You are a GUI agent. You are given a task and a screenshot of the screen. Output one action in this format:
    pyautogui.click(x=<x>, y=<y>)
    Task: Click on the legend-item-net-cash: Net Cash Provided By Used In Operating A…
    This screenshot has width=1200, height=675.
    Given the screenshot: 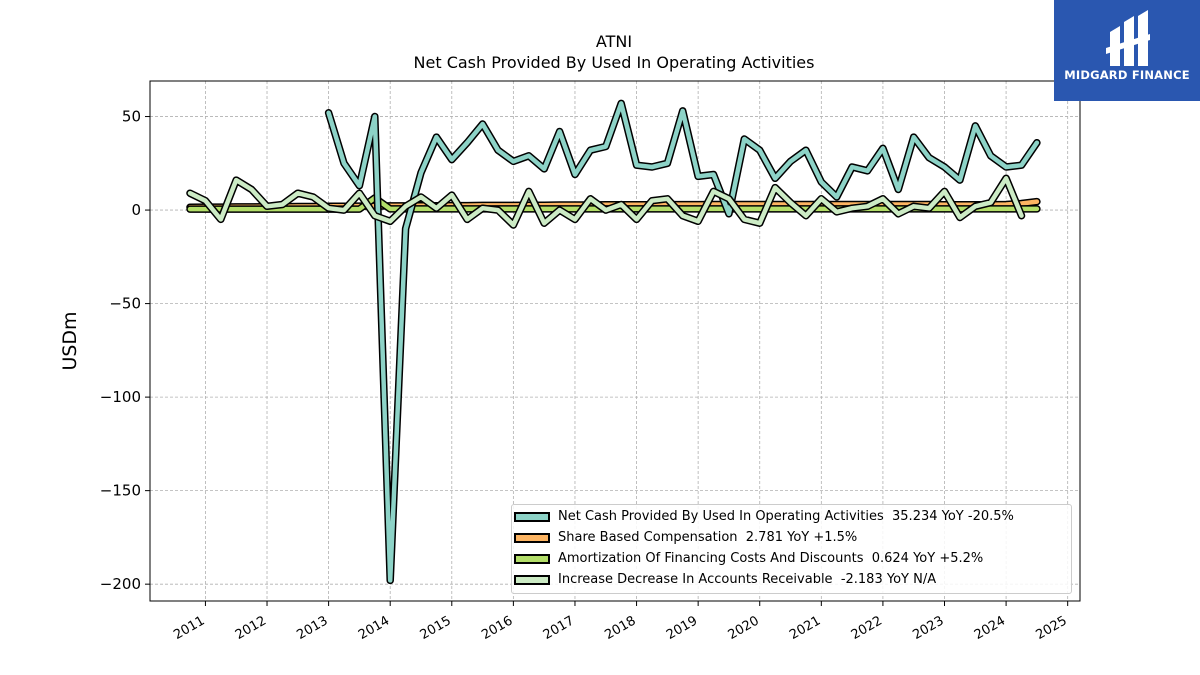 What is the action you would take?
    pyautogui.click(x=791, y=517)
    